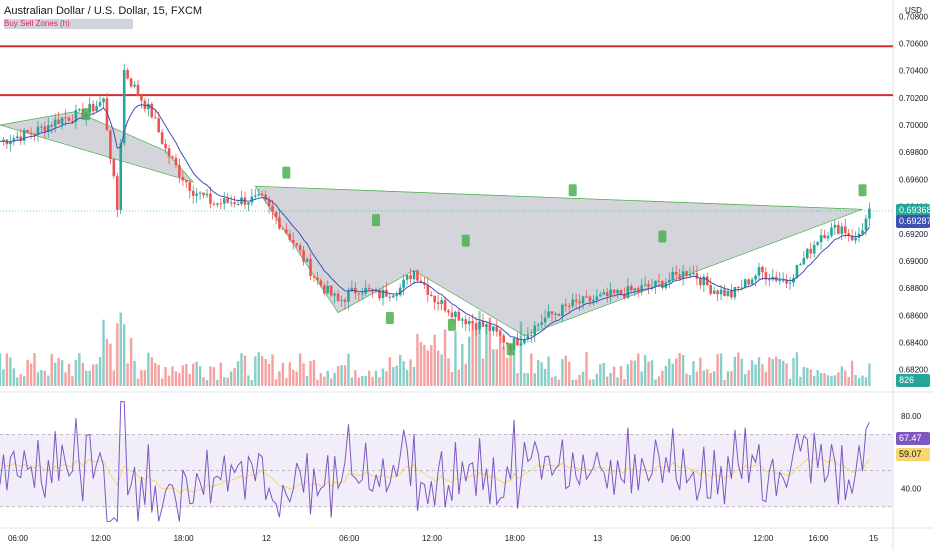 This screenshot has width=932, height=550. I want to click on currency-label: USD, so click(913, 10).